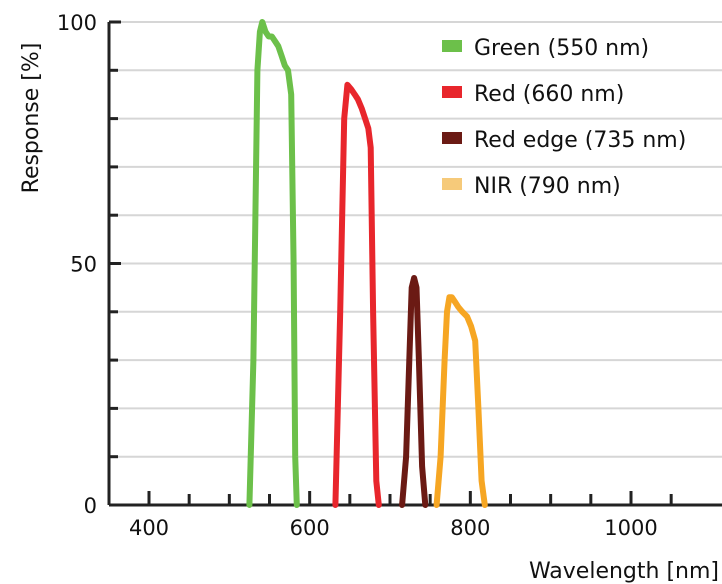 The image size is (722, 584). Describe the element at coordinates (561, 48) in the screenshot. I see `legend-label: Green (550 nm)` at that location.